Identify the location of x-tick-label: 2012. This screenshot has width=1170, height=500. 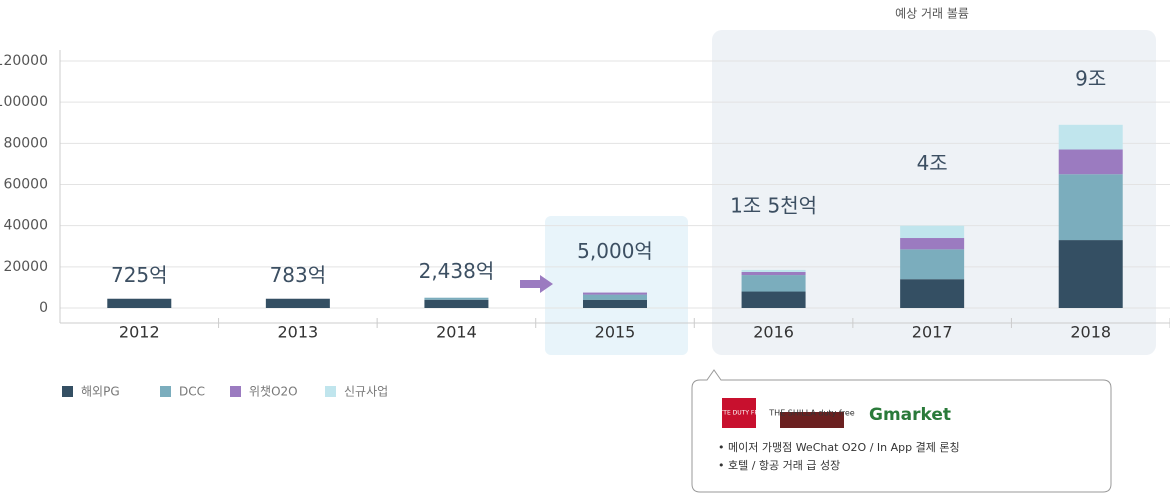
(139, 332).